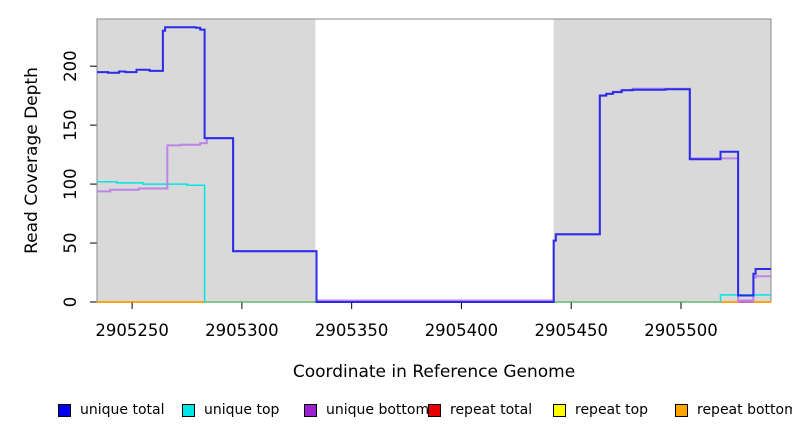 The image size is (792, 432). What do you see at coordinates (122, 410) in the screenshot?
I see `legend-label: unique total` at bounding box center [122, 410].